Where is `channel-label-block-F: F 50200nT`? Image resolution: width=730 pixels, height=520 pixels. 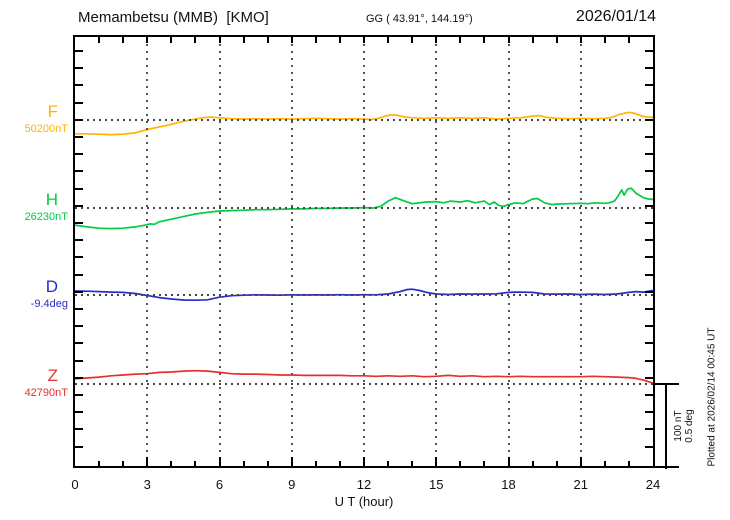 channel-label-block-F: F 50200nT is located at coordinates (34, 119).